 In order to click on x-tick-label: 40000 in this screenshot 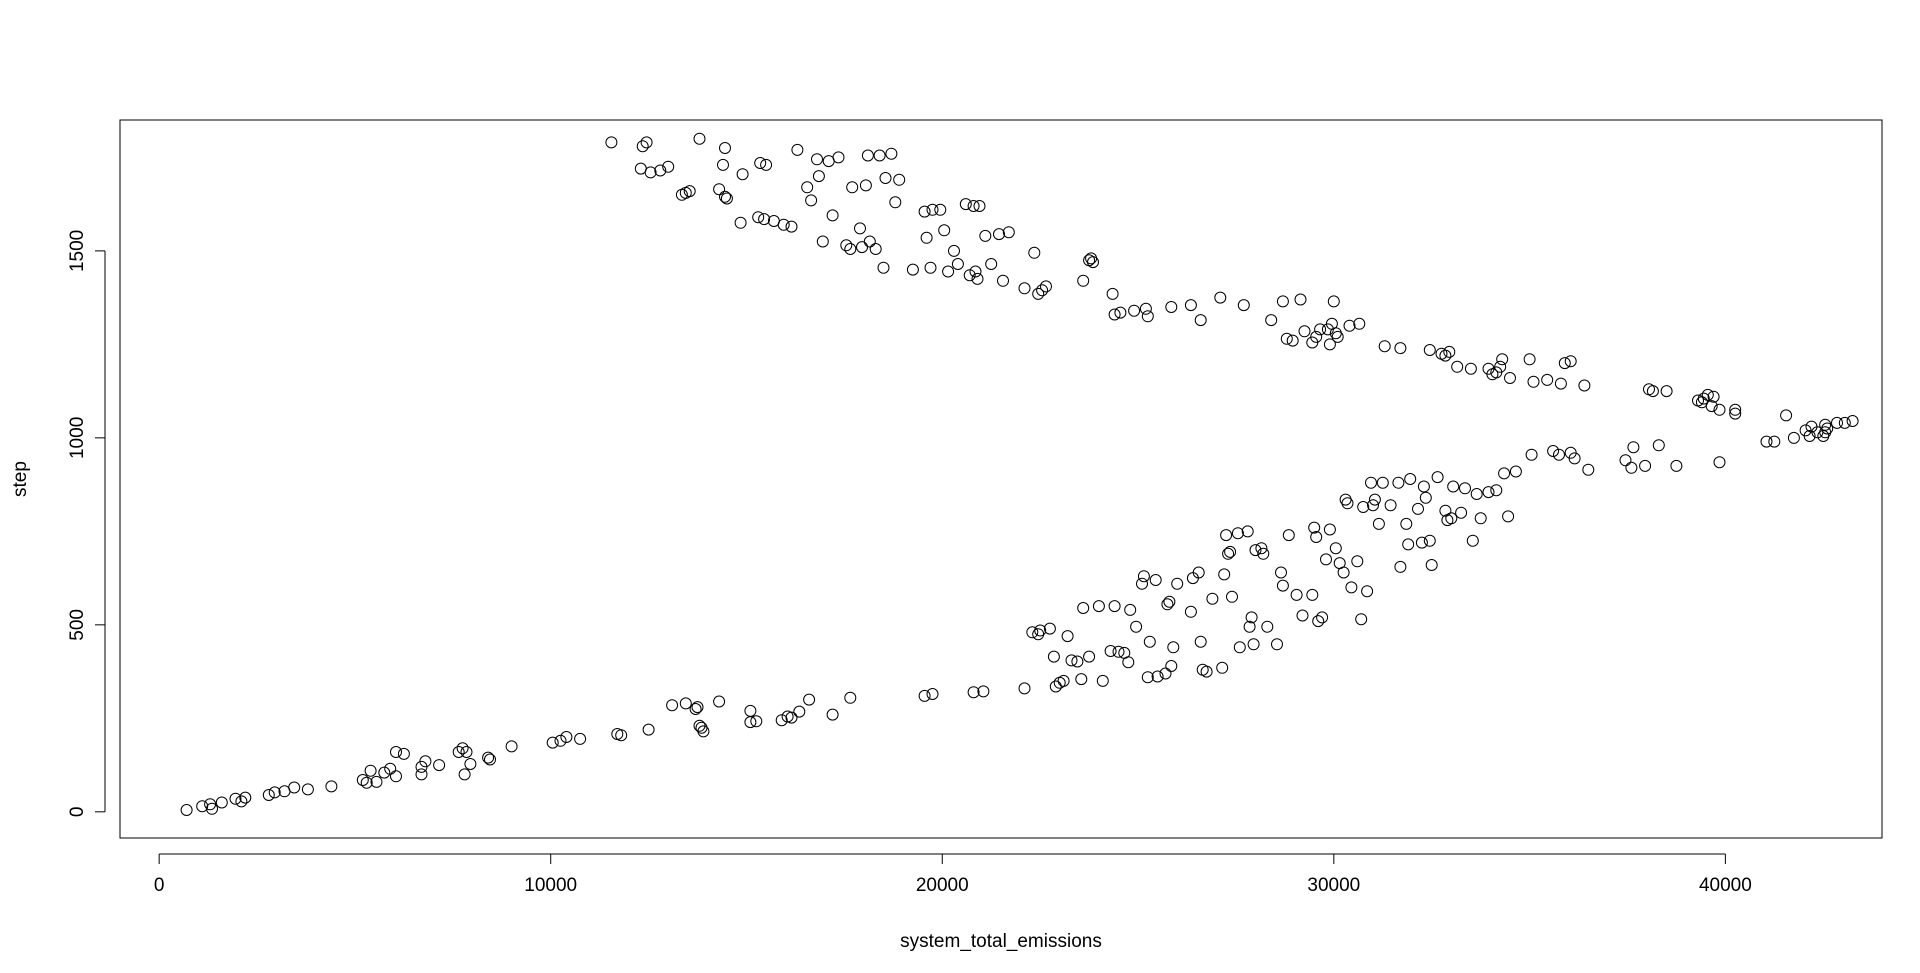, I will do `click(1725, 885)`.